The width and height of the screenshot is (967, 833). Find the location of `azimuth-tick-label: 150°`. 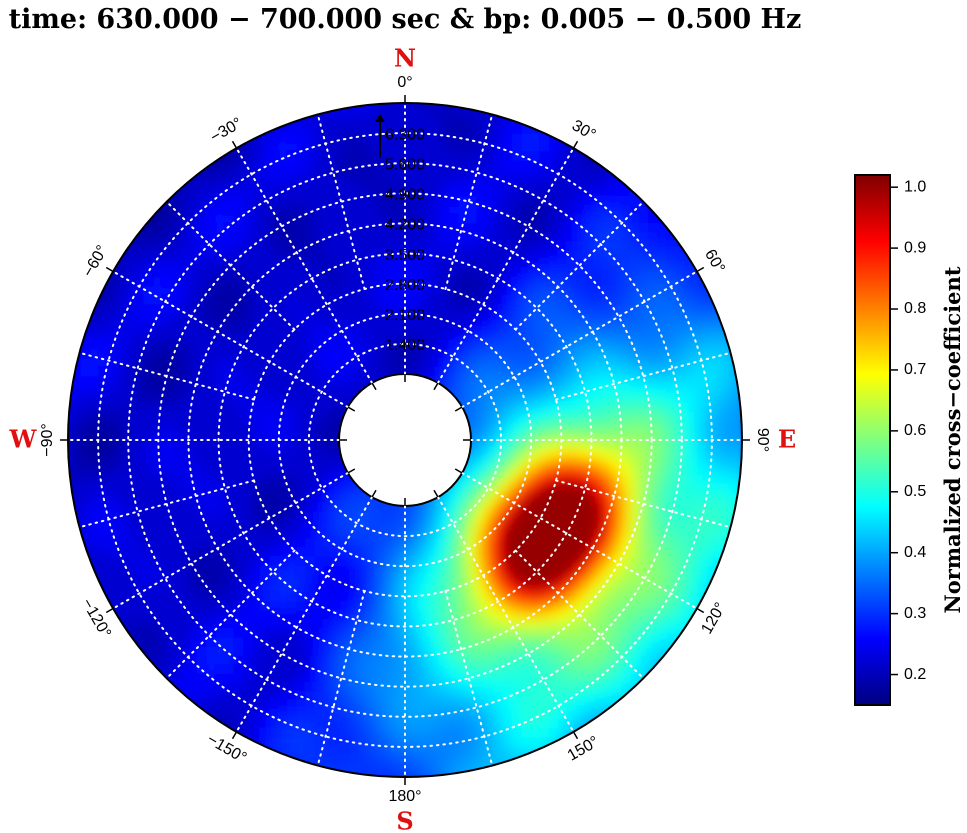

azimuth-tick-label: 150° is located at coordinates (583, 748).